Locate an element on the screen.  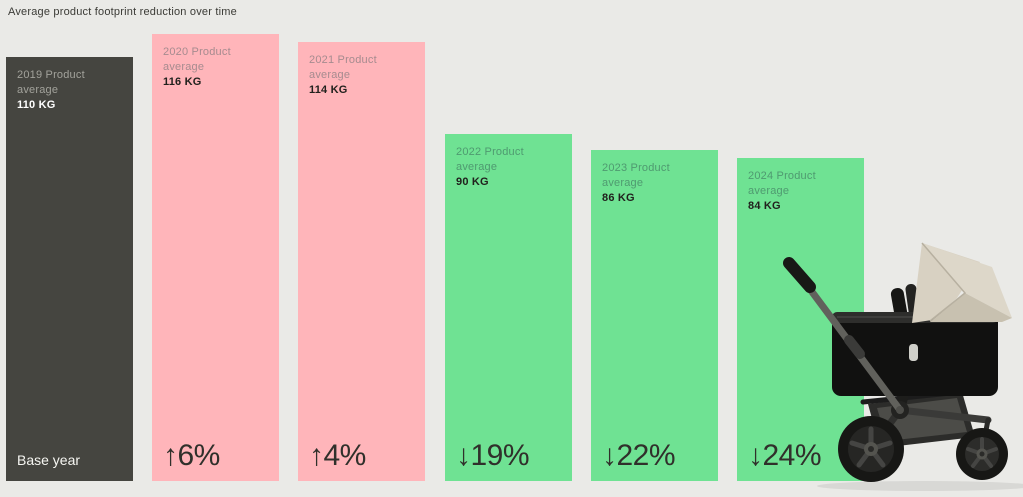
bar-year-label: 2021 Product average is located at coordinates (343, 67).